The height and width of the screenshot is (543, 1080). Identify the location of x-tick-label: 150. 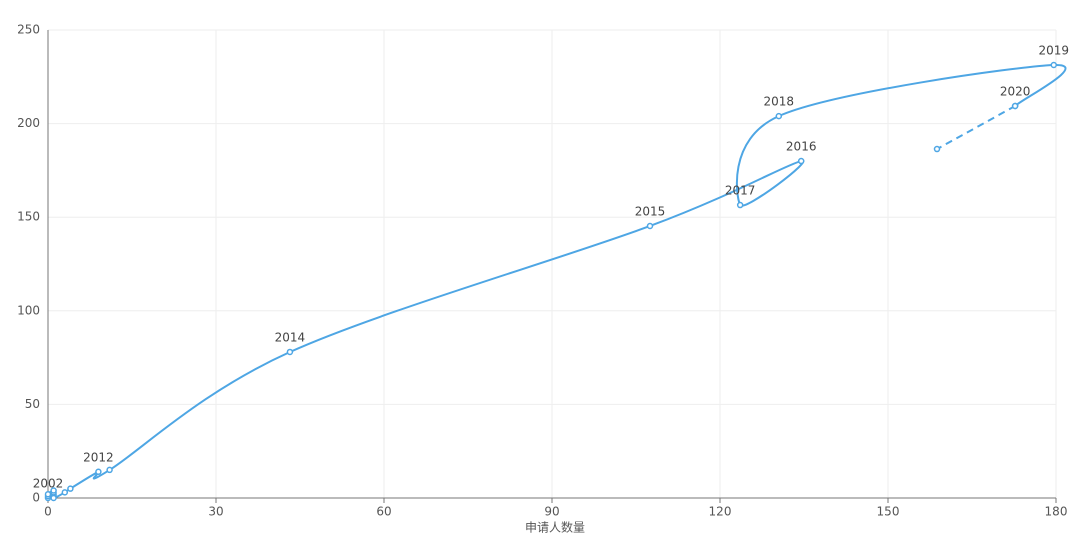
(888, 512).